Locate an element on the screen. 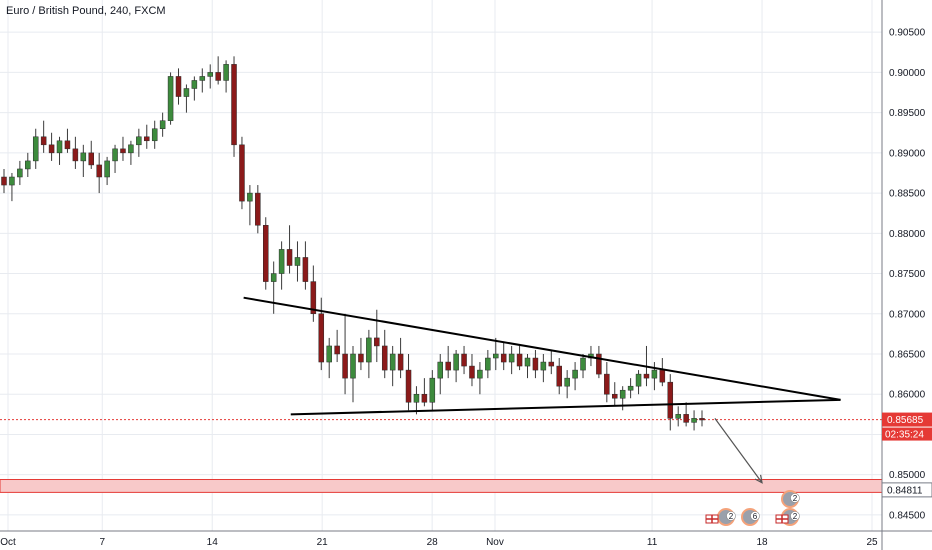  projection-arrowhead is located at coordinates (758, 479).